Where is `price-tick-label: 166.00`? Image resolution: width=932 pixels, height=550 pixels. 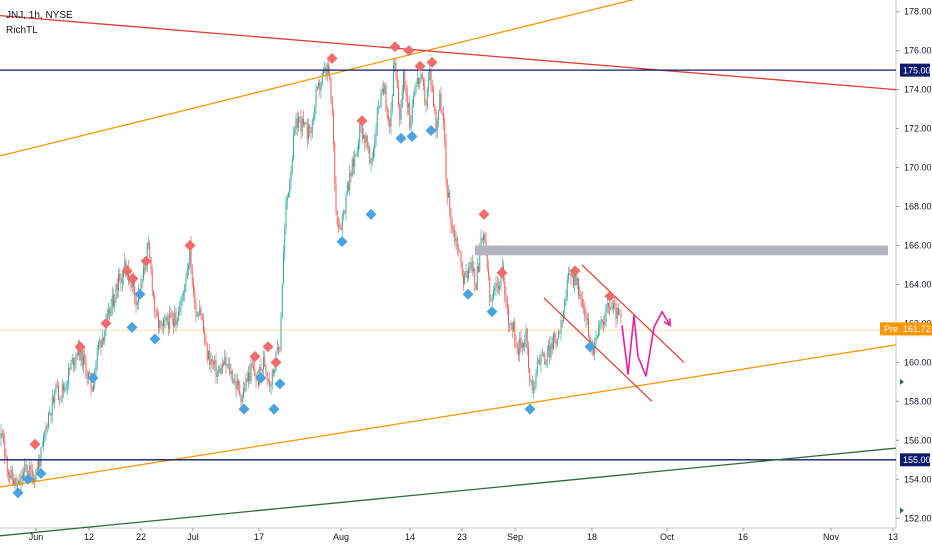 price-tick-label: 166.00 is located at coordinates (918, 245).